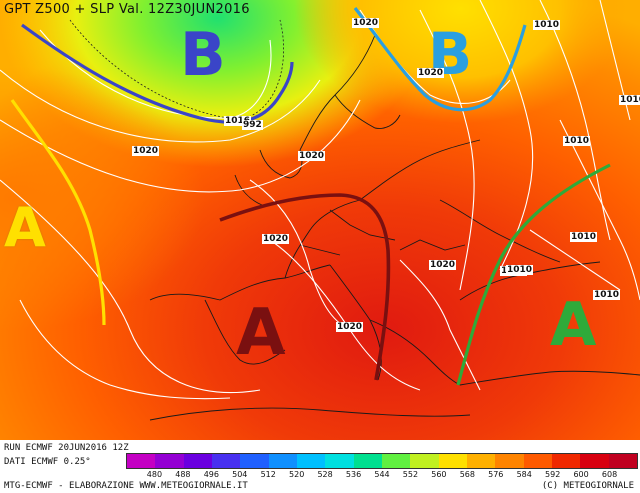 This screenshot has height=493, width=640. What do you see at coordinates (353, 474) in the screenshot?
I see `scale-tick-label: 536` at bounding box center [353, 474].